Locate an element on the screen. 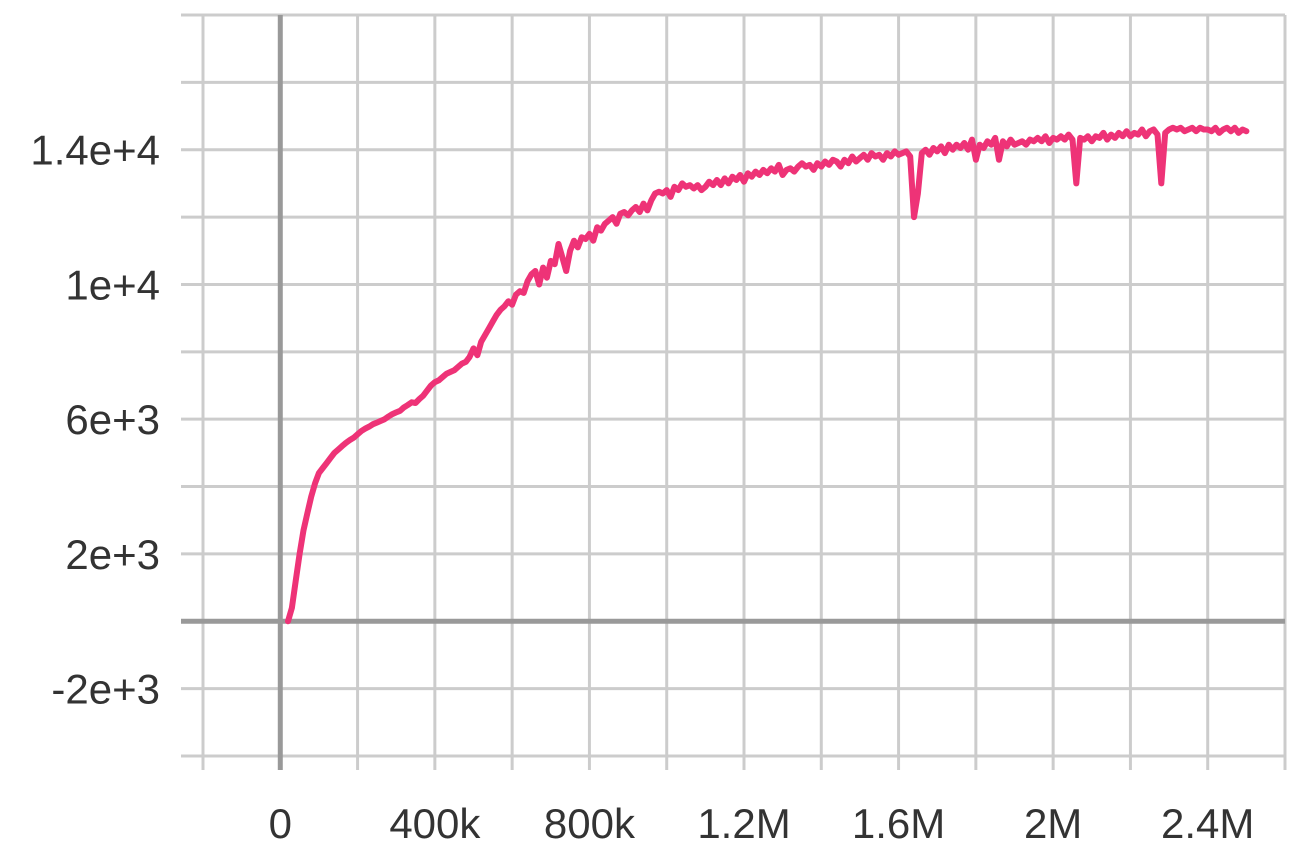  y-tick-label: -2e+3 is located at coordinates (105, 689).